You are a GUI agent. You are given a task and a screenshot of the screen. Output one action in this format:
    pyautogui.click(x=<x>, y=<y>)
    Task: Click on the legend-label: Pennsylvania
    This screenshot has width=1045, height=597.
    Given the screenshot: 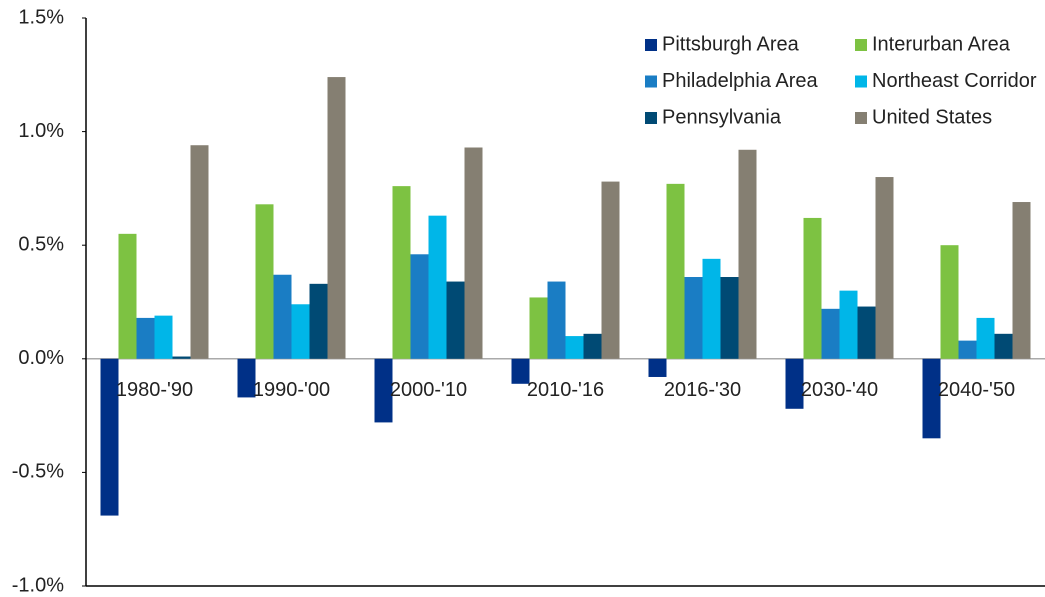 What is the action you would take?
    pyautogui.click(x=722, y=117)
    